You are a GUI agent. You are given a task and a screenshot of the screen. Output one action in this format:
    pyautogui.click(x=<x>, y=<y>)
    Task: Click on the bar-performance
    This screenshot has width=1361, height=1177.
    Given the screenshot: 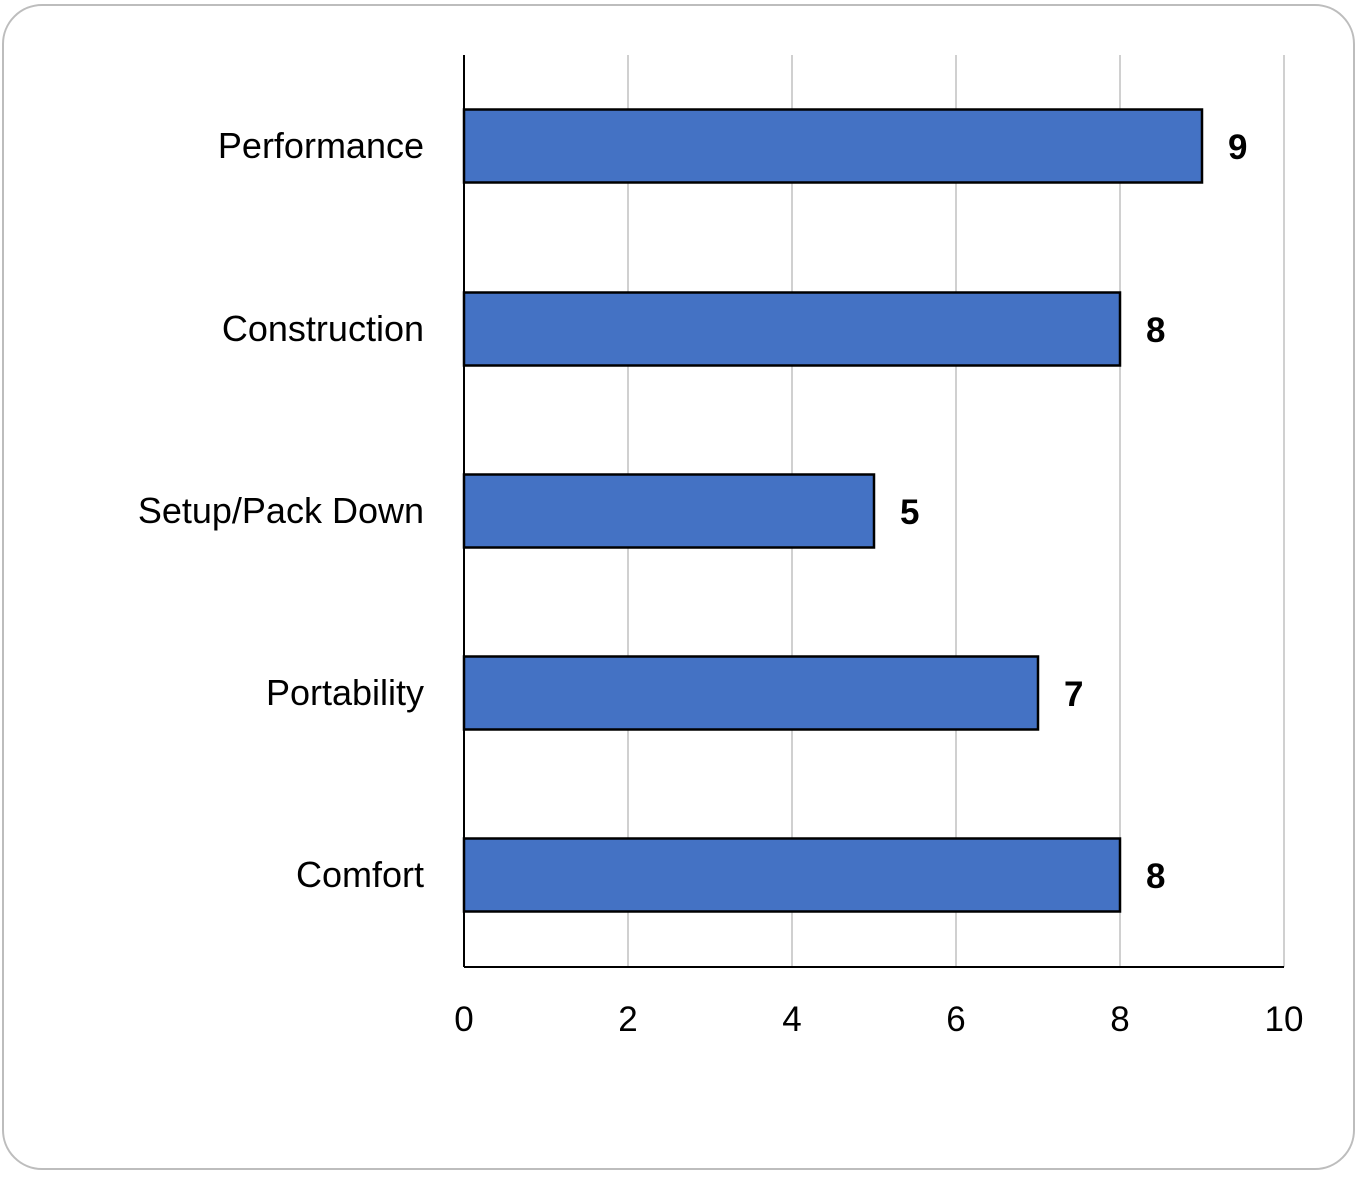 What is the action you would take?
    pyautogui.click(x=833, y=146)
    